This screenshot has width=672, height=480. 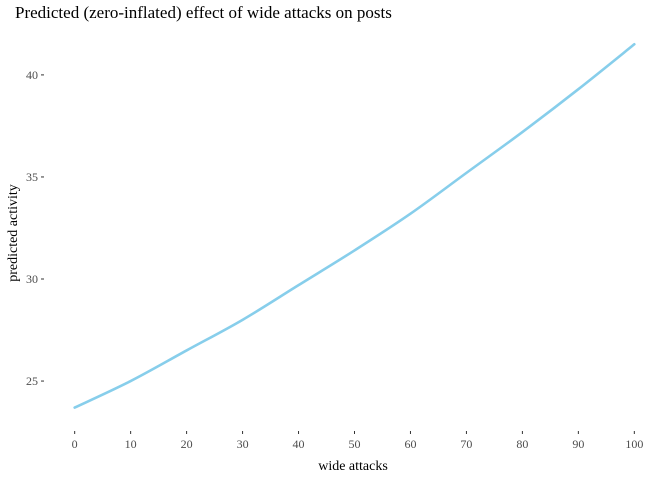 I want to click on y-tick-label: 25, so click(x=32, y=381).